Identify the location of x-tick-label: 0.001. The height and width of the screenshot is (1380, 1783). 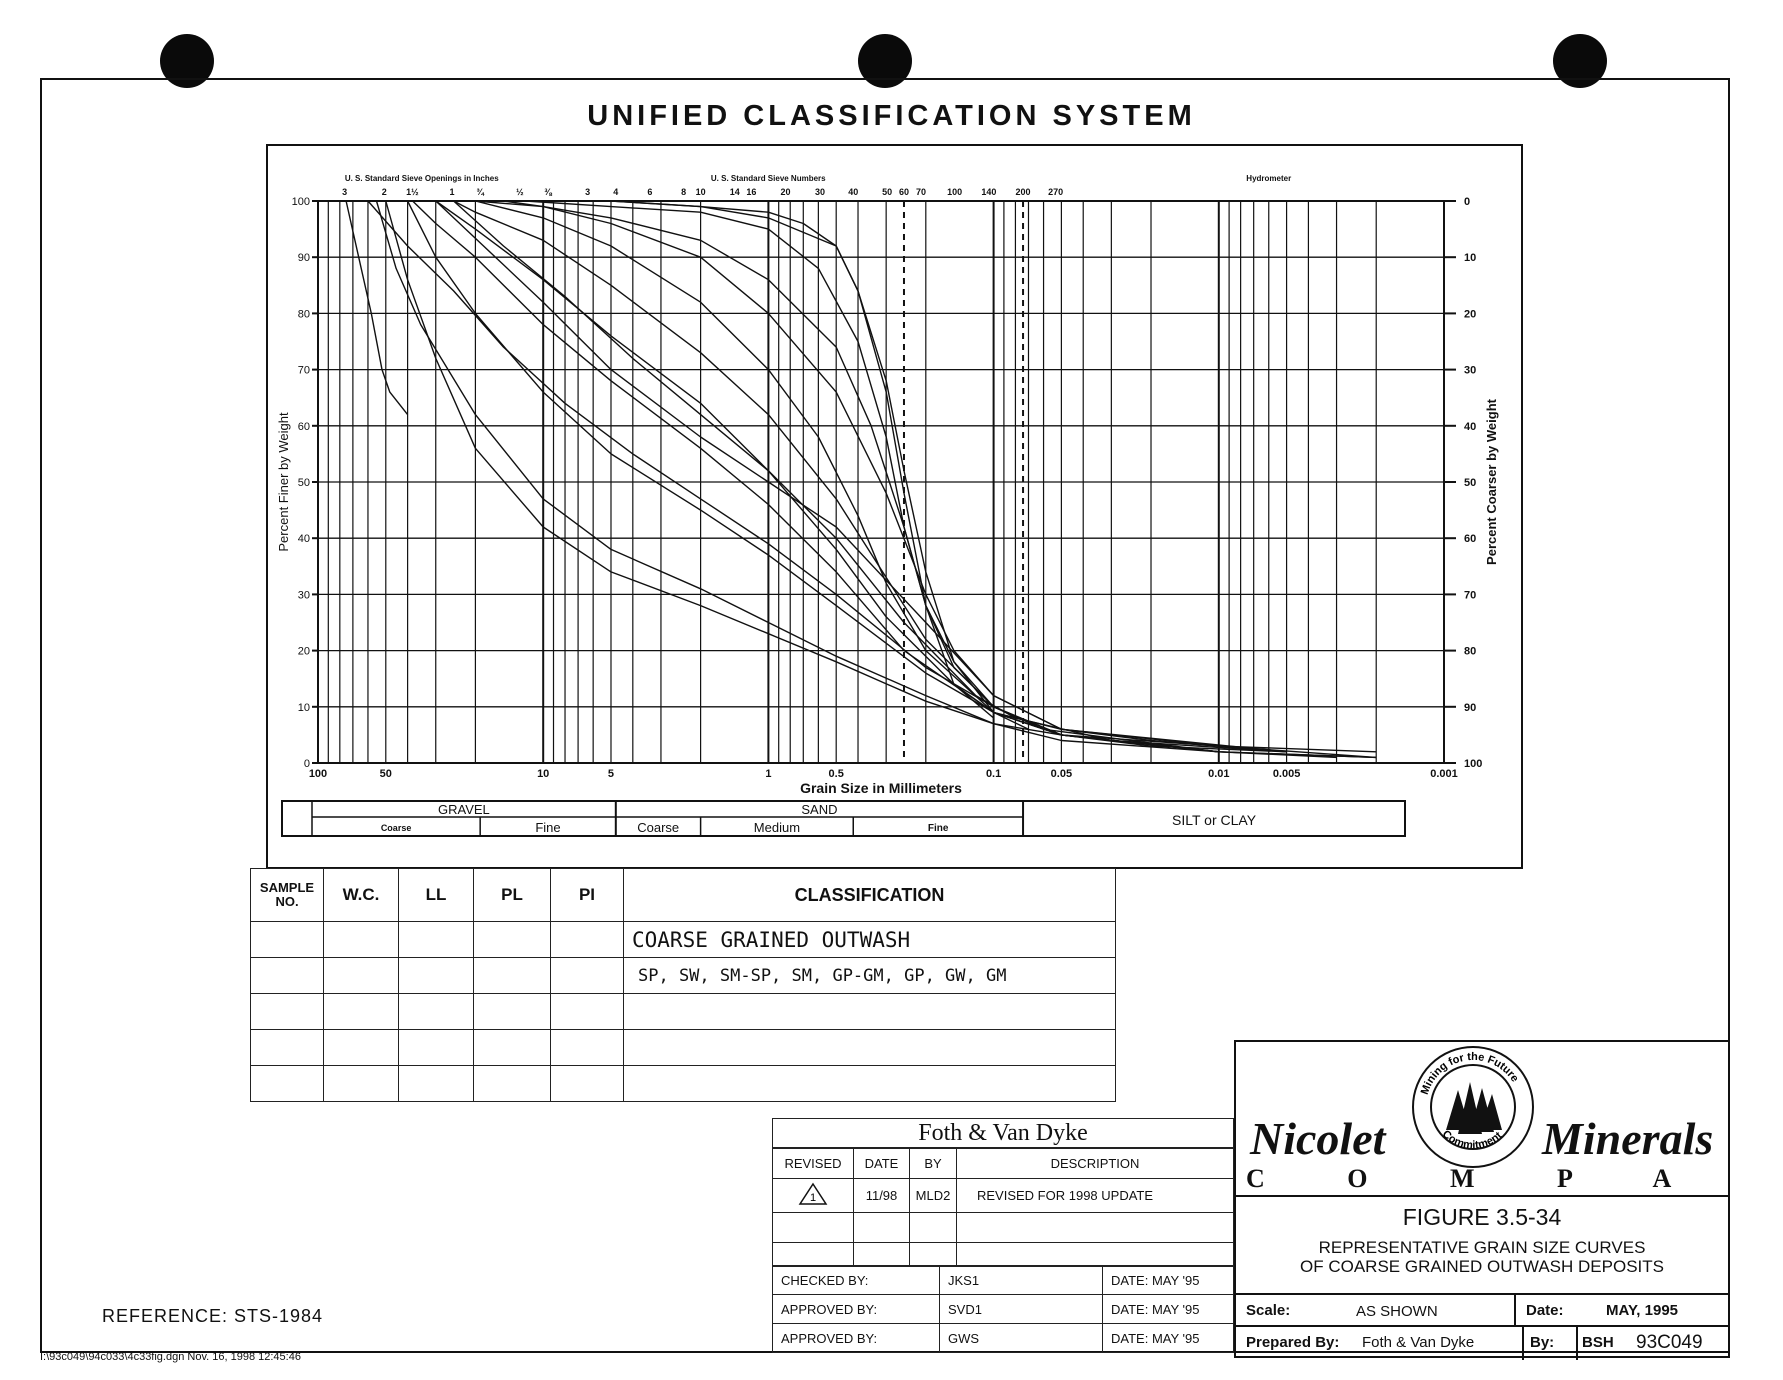
(1444, 774).